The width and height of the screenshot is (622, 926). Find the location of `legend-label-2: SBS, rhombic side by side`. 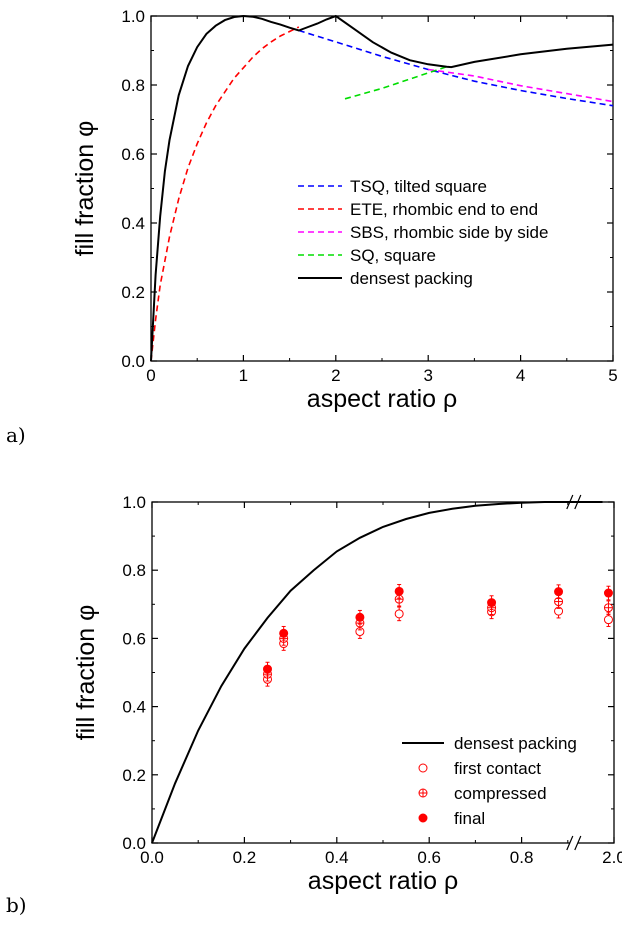

legend-label-2: SBS, rhombic side by side is located at coordinates (449, 232).